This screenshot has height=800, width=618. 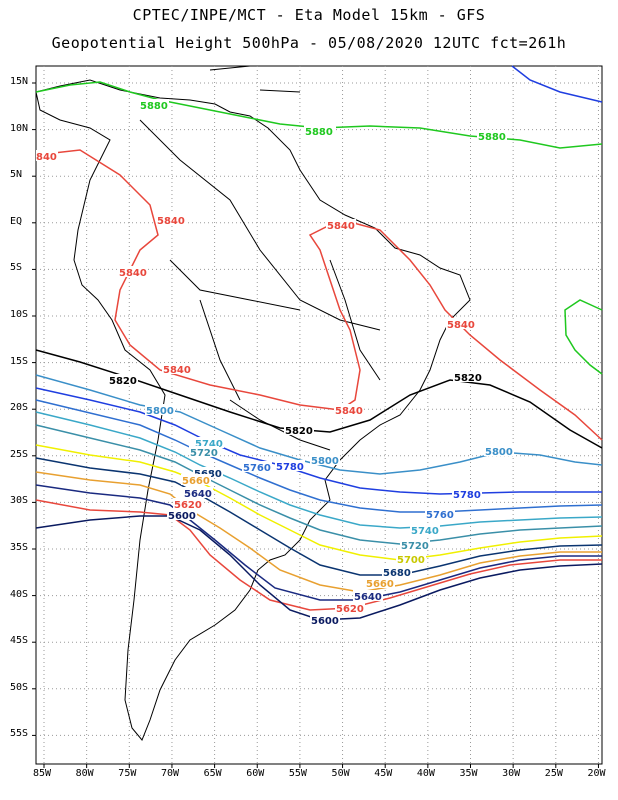 I want to click on latitude-label: 15N, so click(x=19, y=81).